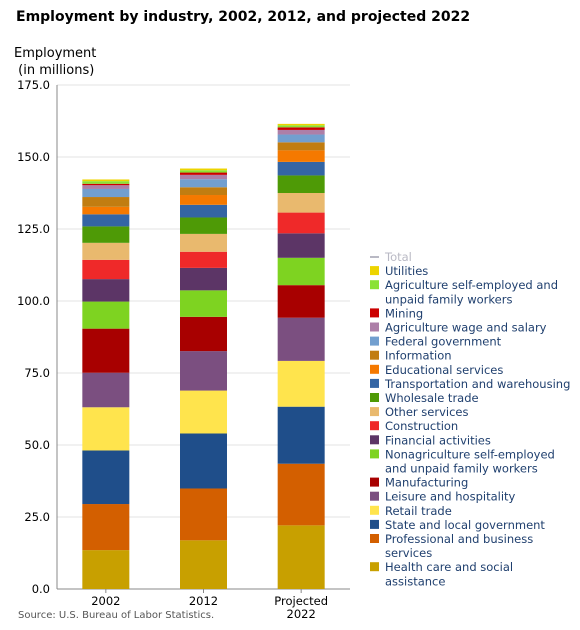 The image size is (580, 630). What do you see at coordinates (450, 497) in the screenshot?
I see `legend-label: Leisure and hospitality` at bounding box center [450, 497].